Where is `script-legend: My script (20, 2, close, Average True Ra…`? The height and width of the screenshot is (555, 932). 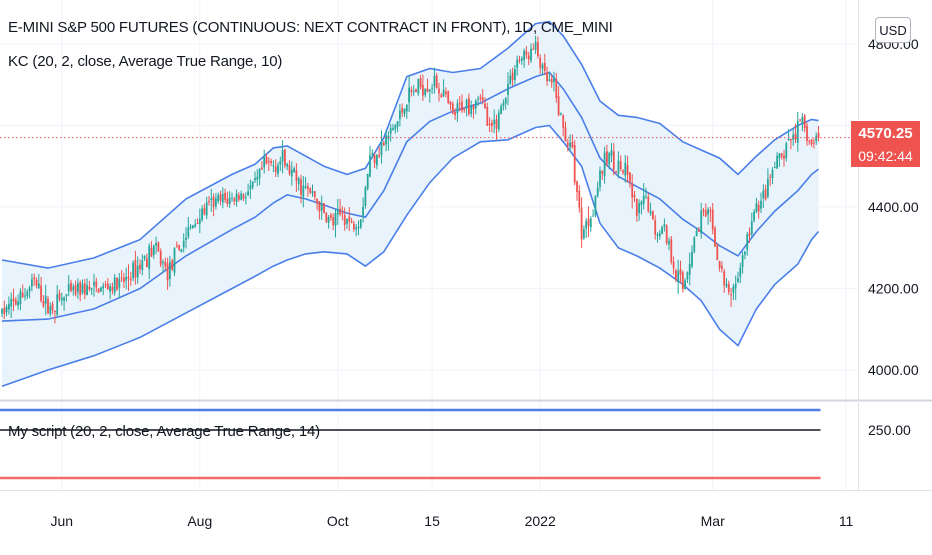
script-legend: My script (20, 2, close, Average True Ra… is located at coordinates (164, 431).